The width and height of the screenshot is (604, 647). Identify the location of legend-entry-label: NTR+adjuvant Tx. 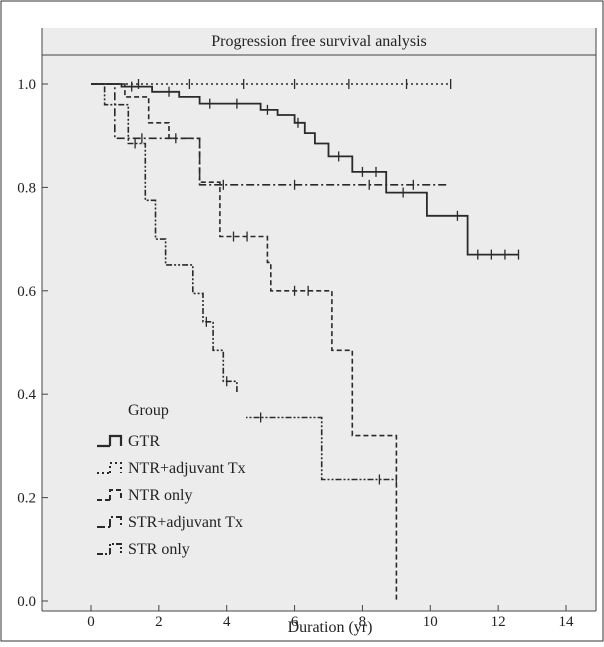
(187, 468).